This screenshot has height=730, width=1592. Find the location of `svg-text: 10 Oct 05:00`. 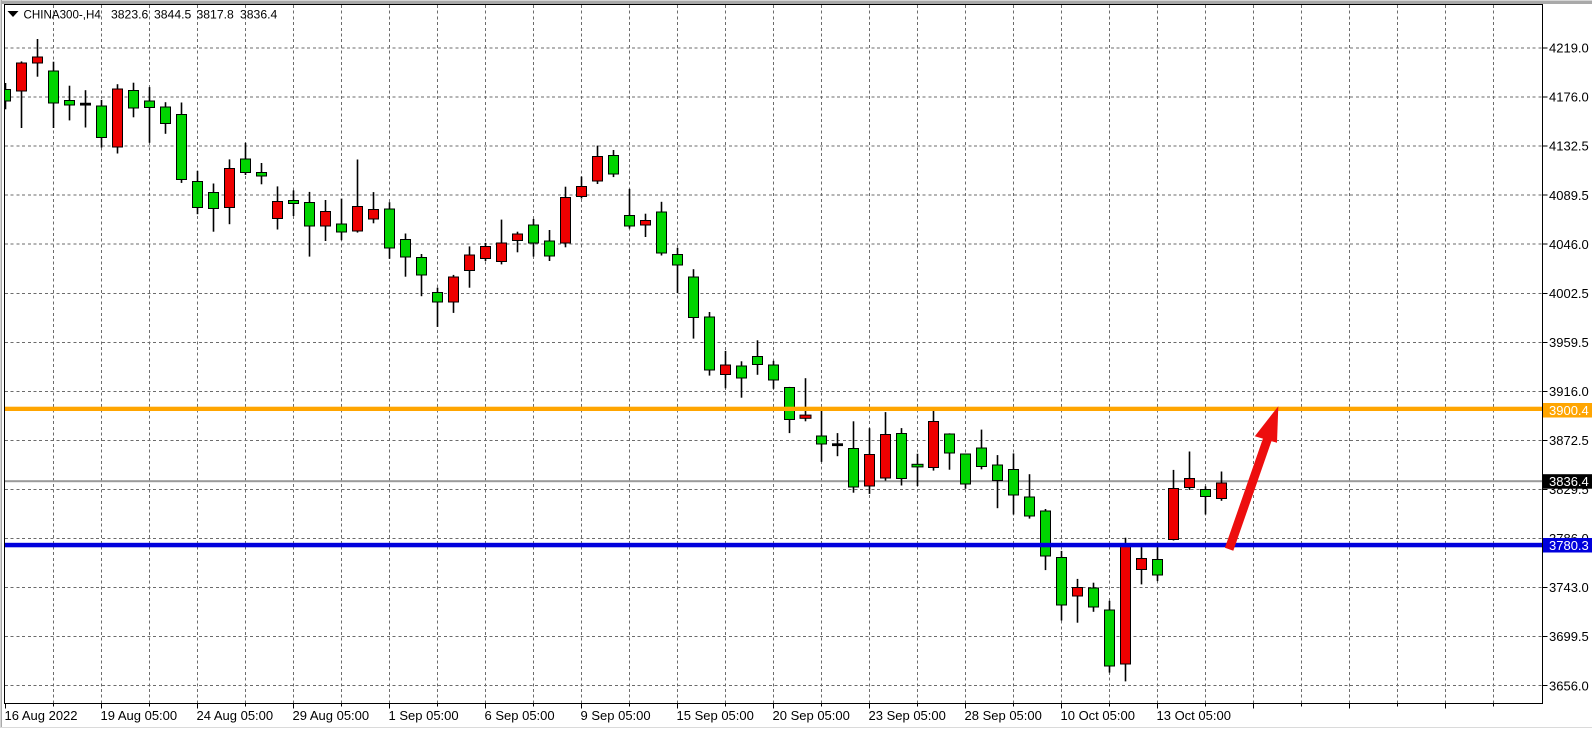

svg-text: 10 Oct 05:00 is located at coordinates (1098, 715).